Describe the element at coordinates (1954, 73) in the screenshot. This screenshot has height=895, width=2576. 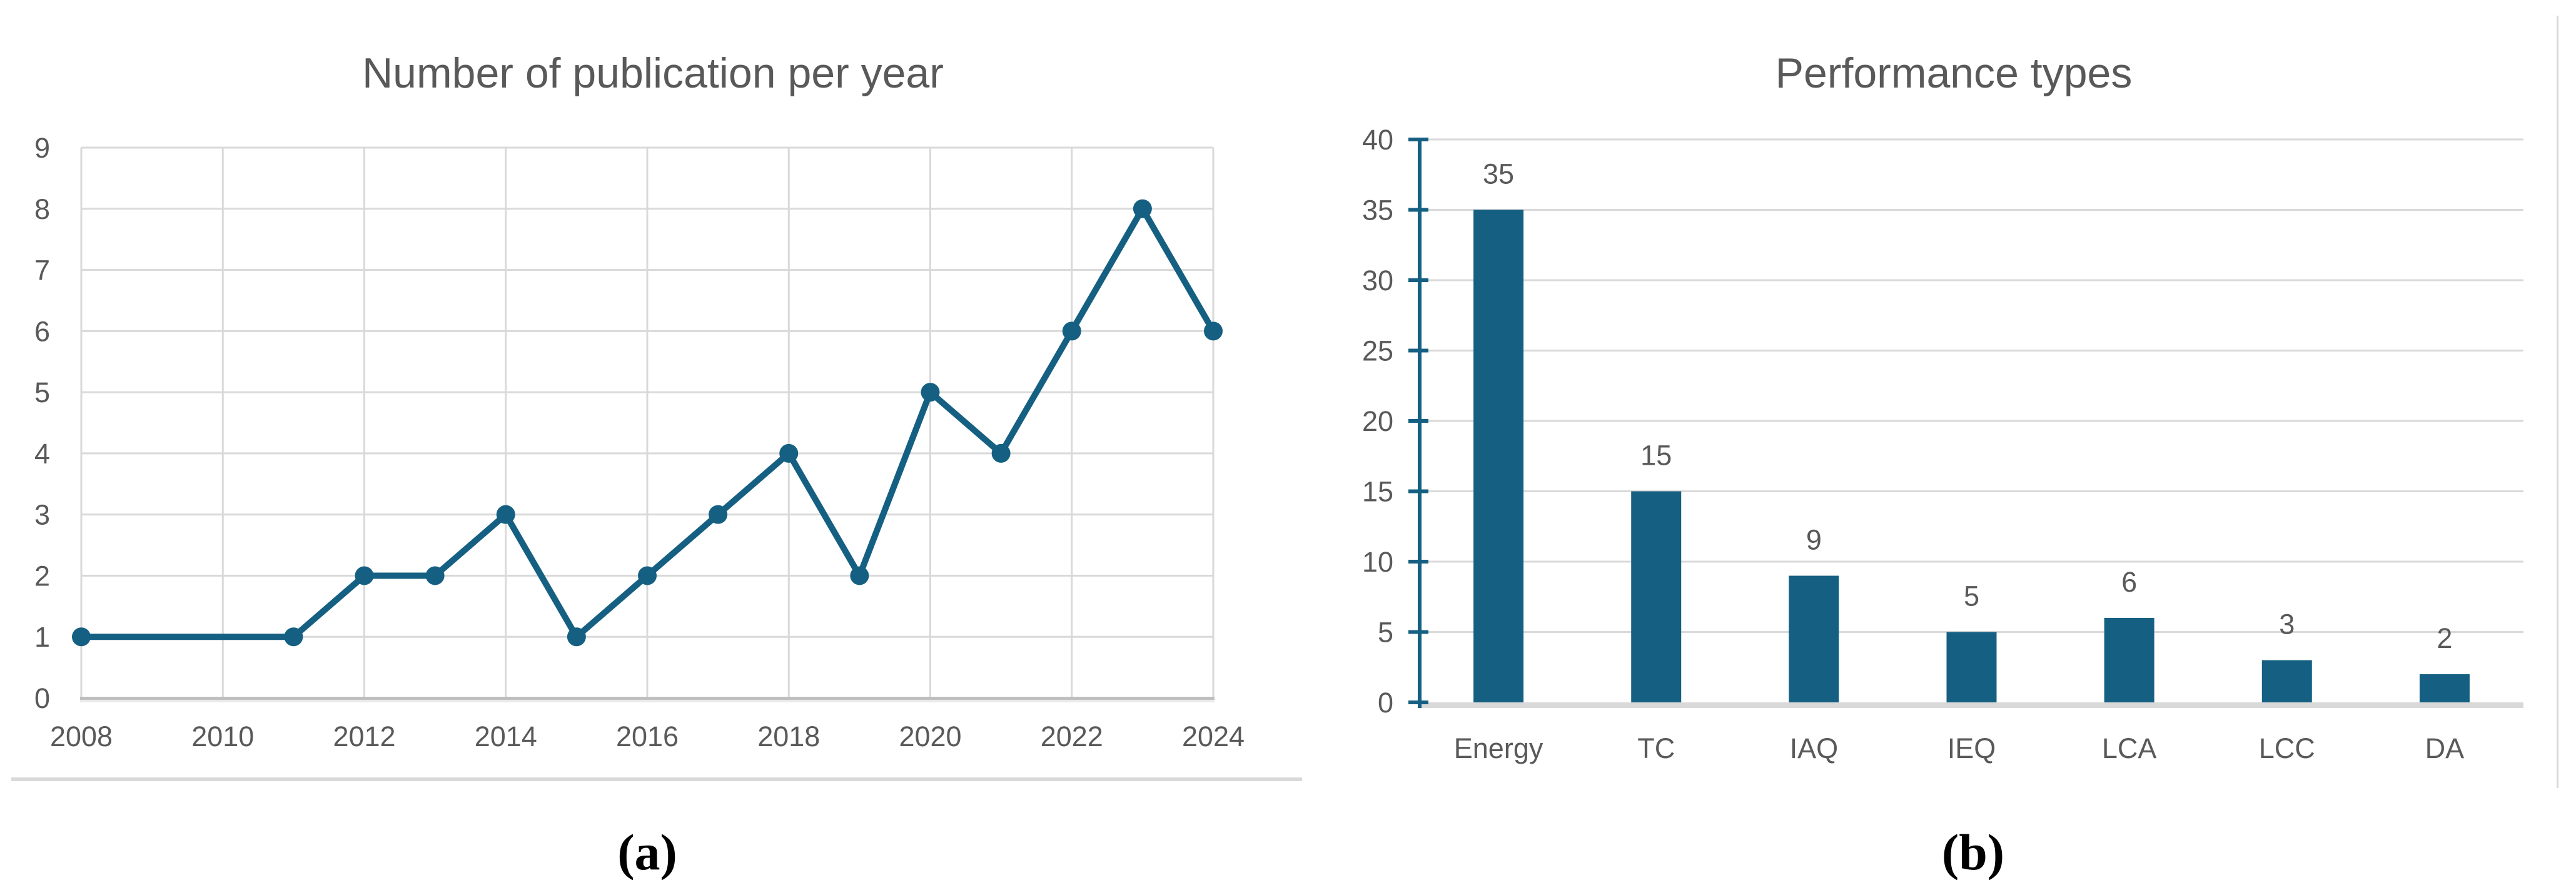
I see `chart-b-title: Performance types` at that location.